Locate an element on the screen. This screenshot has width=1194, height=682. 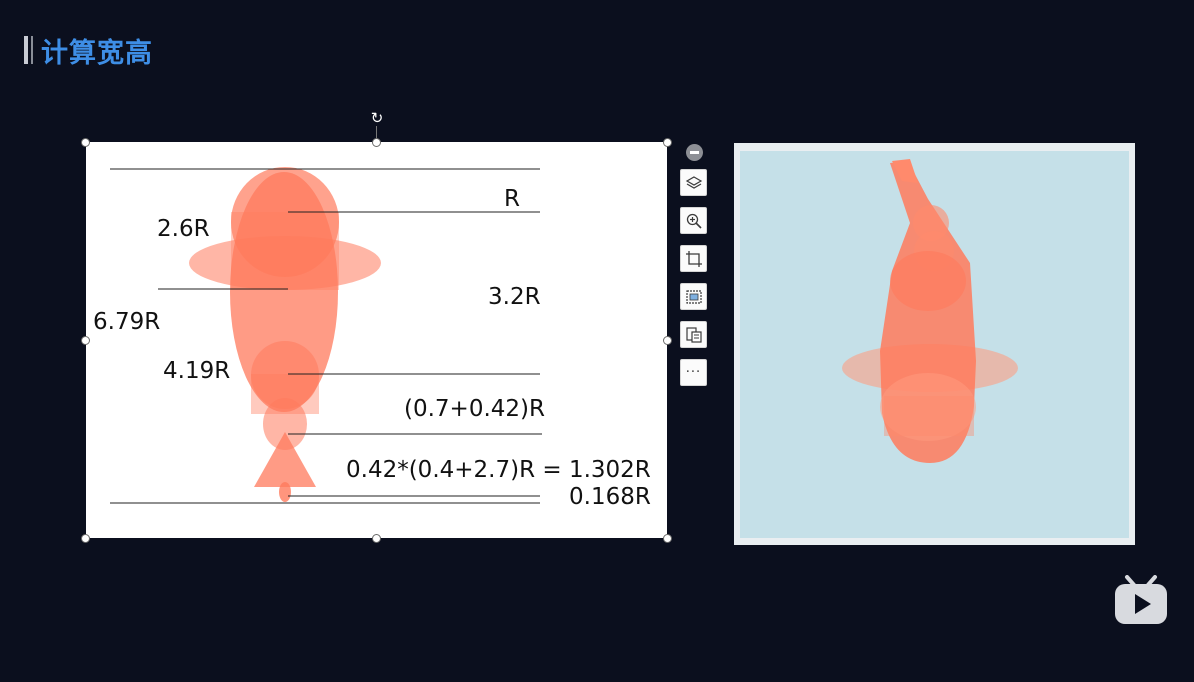
label-3-2r: 3.2R is located at coordinates (514, 297).